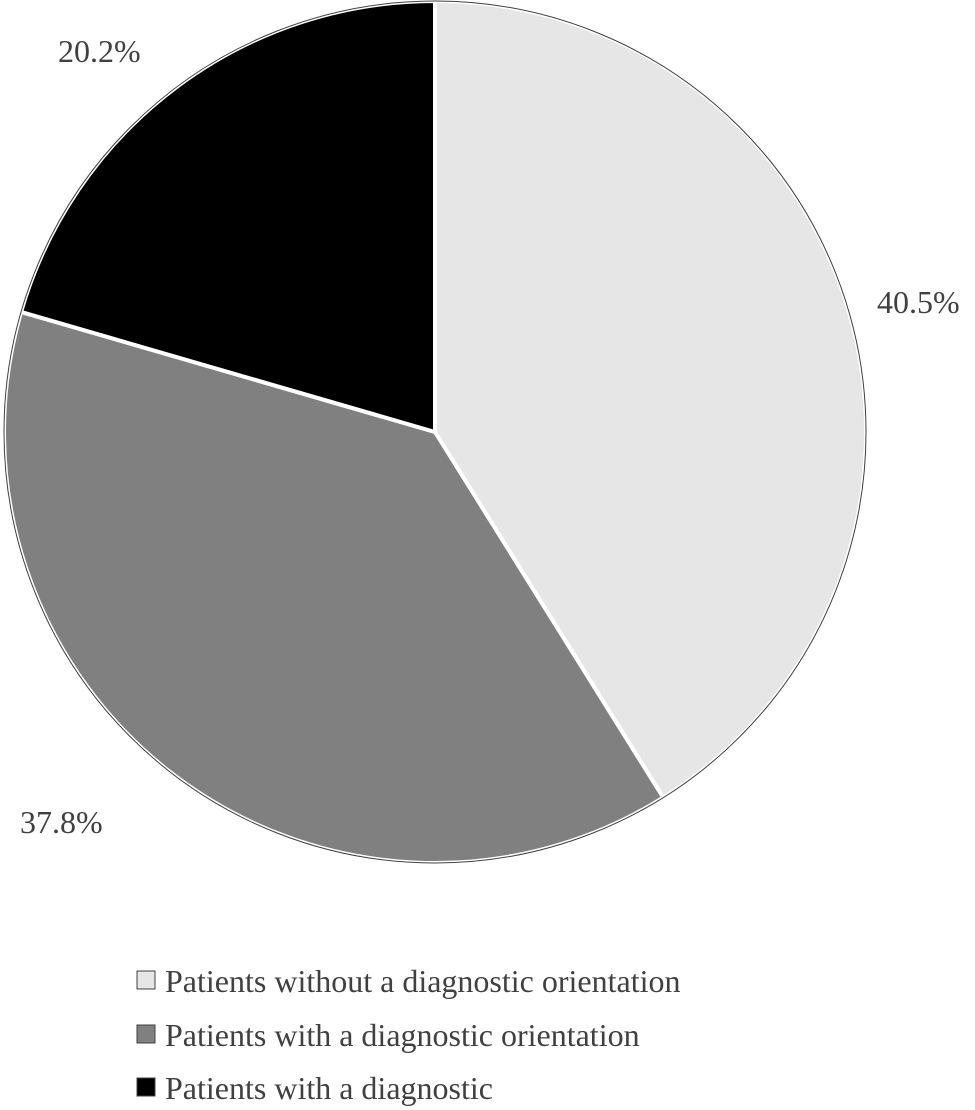 The width and height of the screenshot is (975, 1110). Describe the element at coordinates (402, 1035) in the screenshot. I see `legend-label-with-orientation: Patients with a diagnostic orientation` at that location.